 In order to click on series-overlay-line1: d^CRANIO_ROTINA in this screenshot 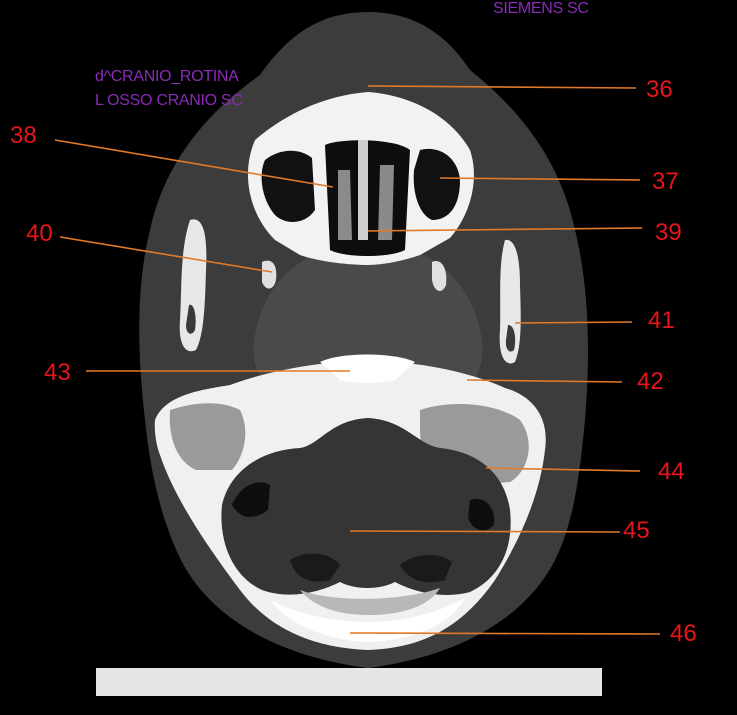, I will do `click(167, 76)`.